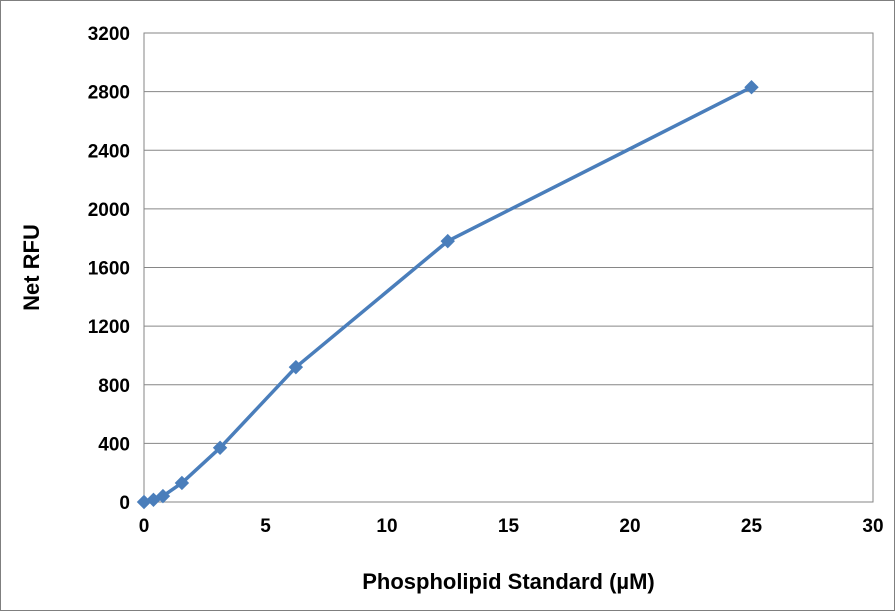  Describe the element at coordinates (114, 444) in the screenshot. I see `y-tick-label: 400` at that location.